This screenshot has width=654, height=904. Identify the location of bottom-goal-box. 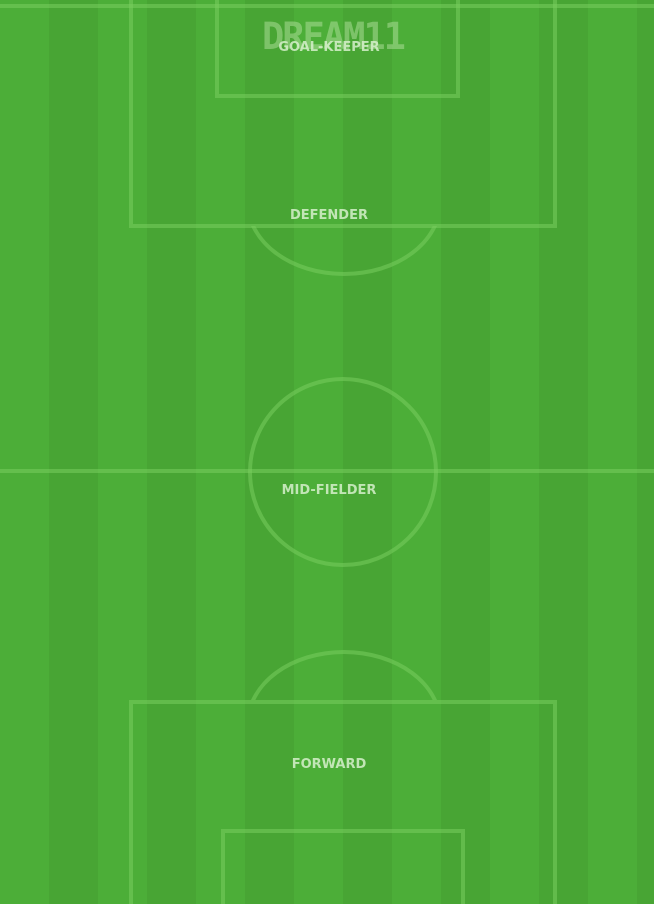
(343, 866).